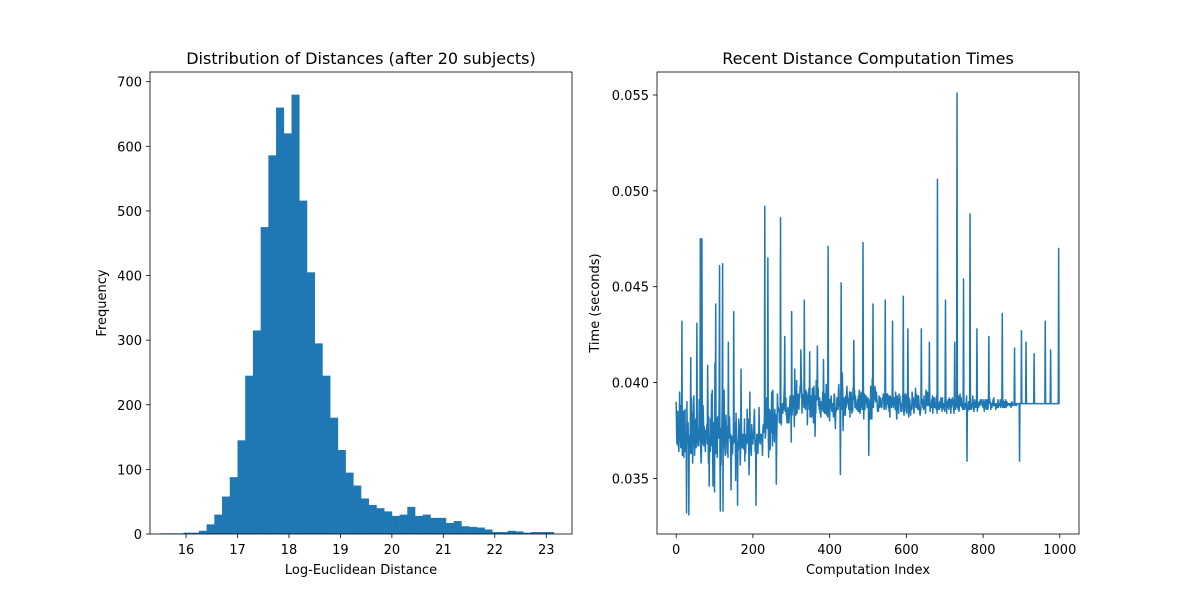 The image size is (1200, 600). What do you see at coordinates (138, 535) in the screenshot?
I see `histogram-y-tick-label: 0` at bounding box center [138, 535].